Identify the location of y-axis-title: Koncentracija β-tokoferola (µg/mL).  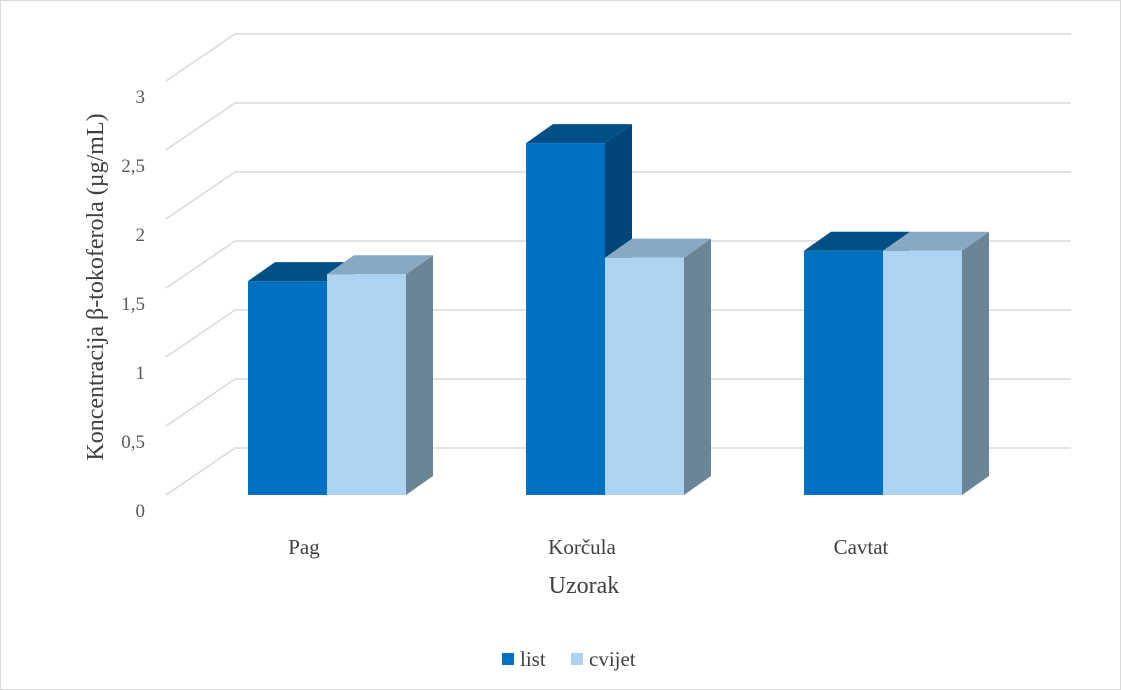
(96, 286).